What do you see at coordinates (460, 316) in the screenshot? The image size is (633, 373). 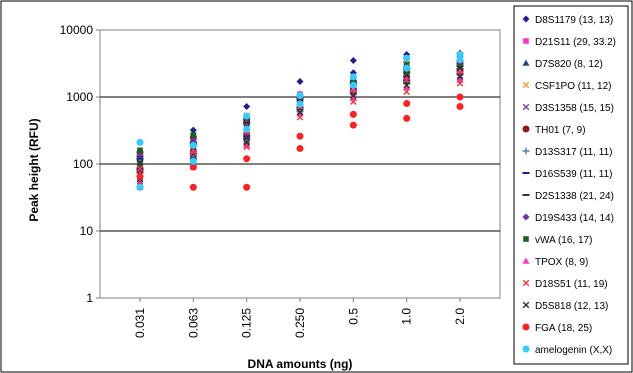 I see `x-tick-label: 2.0` at bounding box center [460, 316].